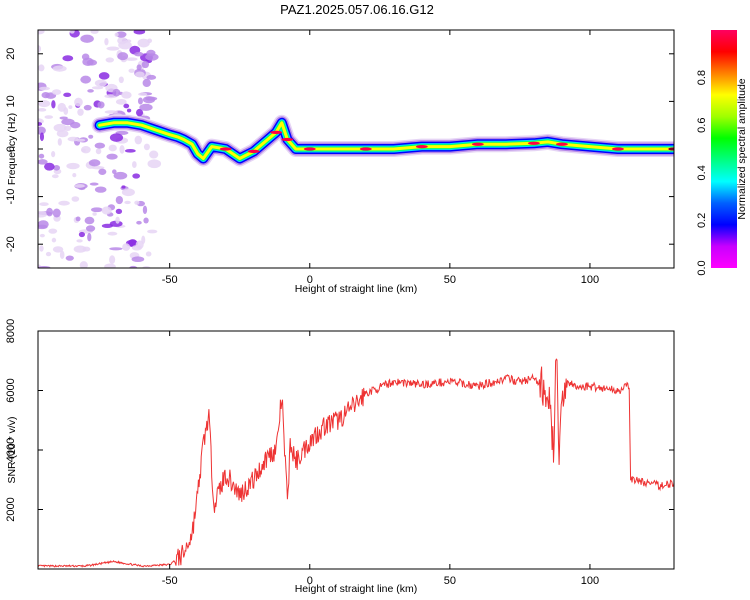 The height and width of the screenshot is (600, 750). Describe the element at coordinates (310, 581) in the screenshot. I see `snr-x-tick-label: 0` at that location.